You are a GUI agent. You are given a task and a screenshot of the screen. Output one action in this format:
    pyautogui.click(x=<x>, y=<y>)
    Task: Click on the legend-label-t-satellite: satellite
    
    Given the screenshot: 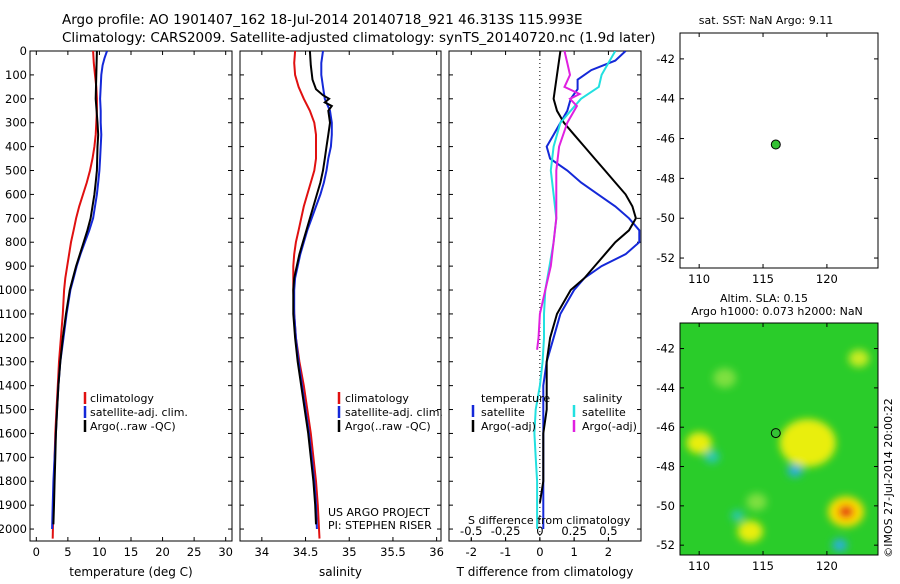 What is the action you would take?
    pyautogui.click(x=503, y=412)
    